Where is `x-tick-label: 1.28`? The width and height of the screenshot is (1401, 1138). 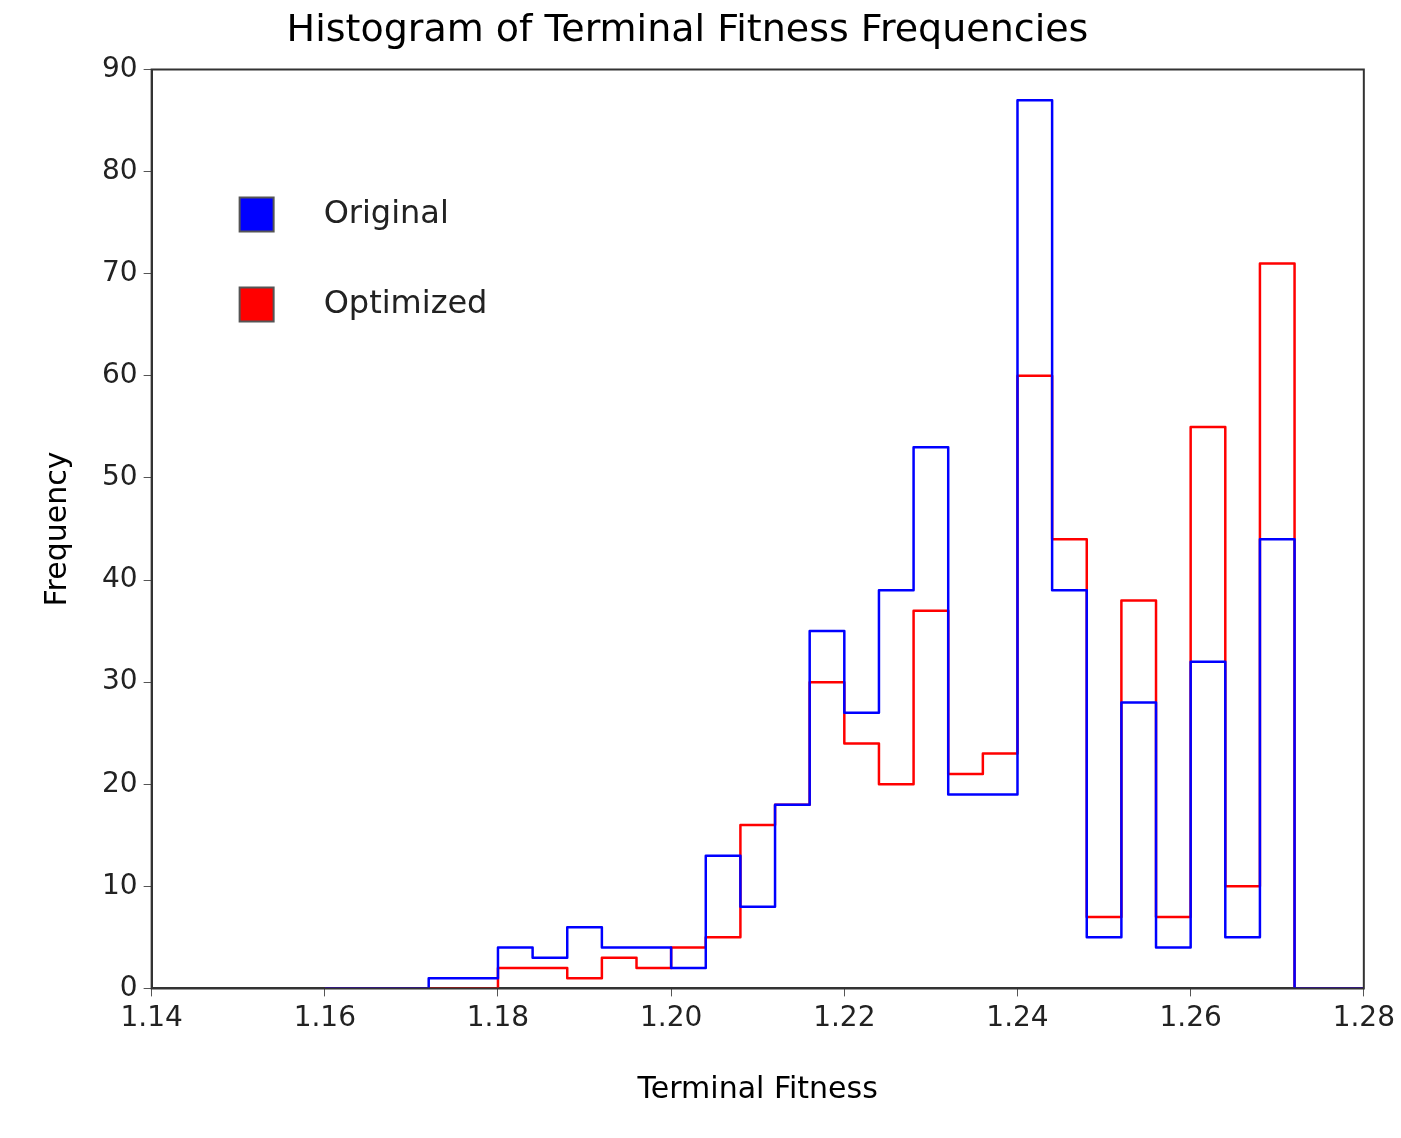
x-tick-label: 1.28 is located at coordinates (1363, 1017).